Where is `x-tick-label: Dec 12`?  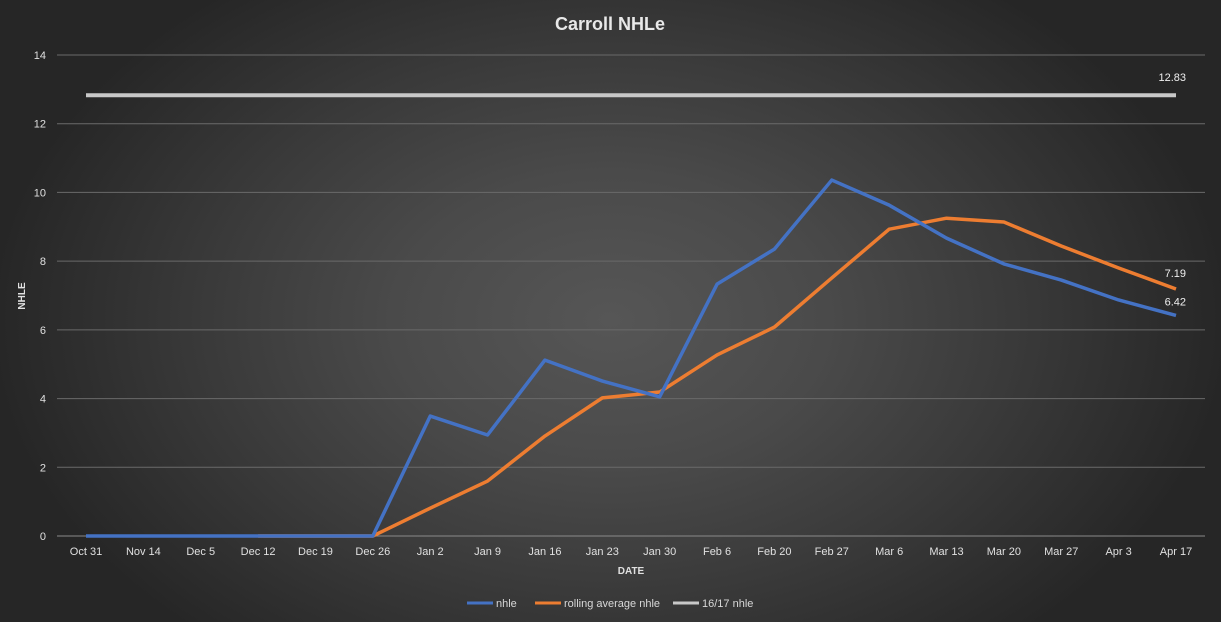
x-tick-label: Dec 12 is located at coordinates (258, 552).